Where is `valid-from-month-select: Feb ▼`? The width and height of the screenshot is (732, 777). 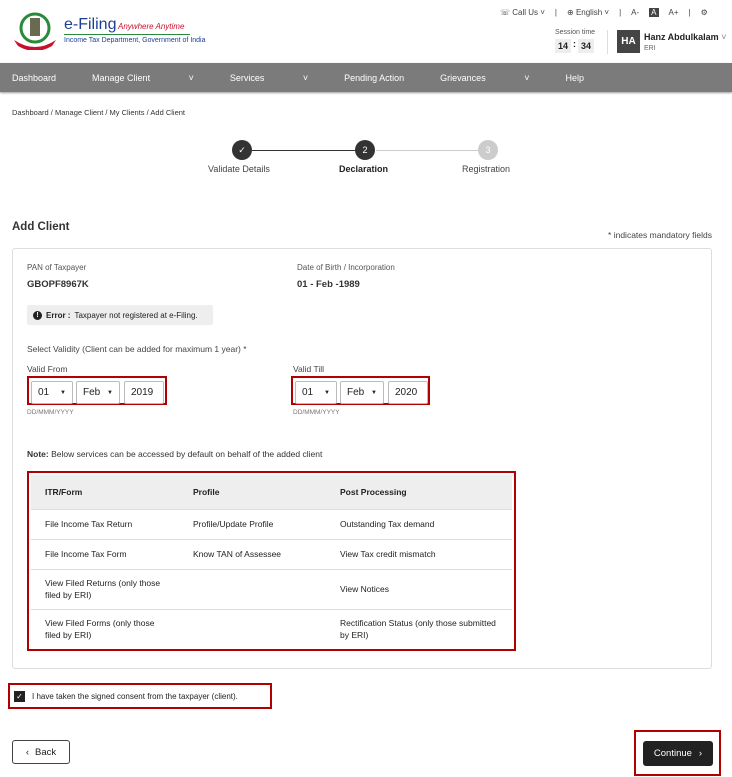
valid-from-month-select: Feb ▼ is located at coordinates (98, 392).